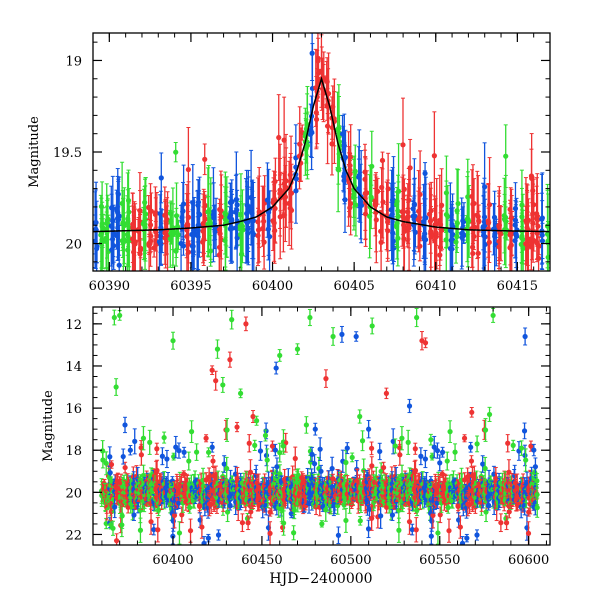 The height and width of the screenshot is (604, 600). I want to click on top-xtick-label: 60395, so click(190, 286).